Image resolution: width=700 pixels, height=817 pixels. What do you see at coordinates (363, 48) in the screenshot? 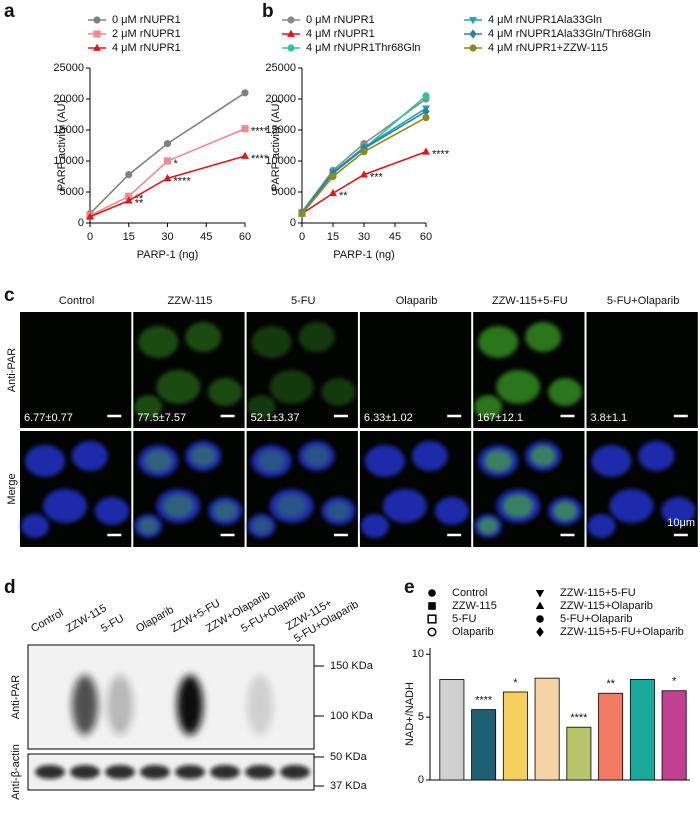
I see `legend-label: 4 μM rNUPR1Thr68Gln` at bounding box center [363, 48].